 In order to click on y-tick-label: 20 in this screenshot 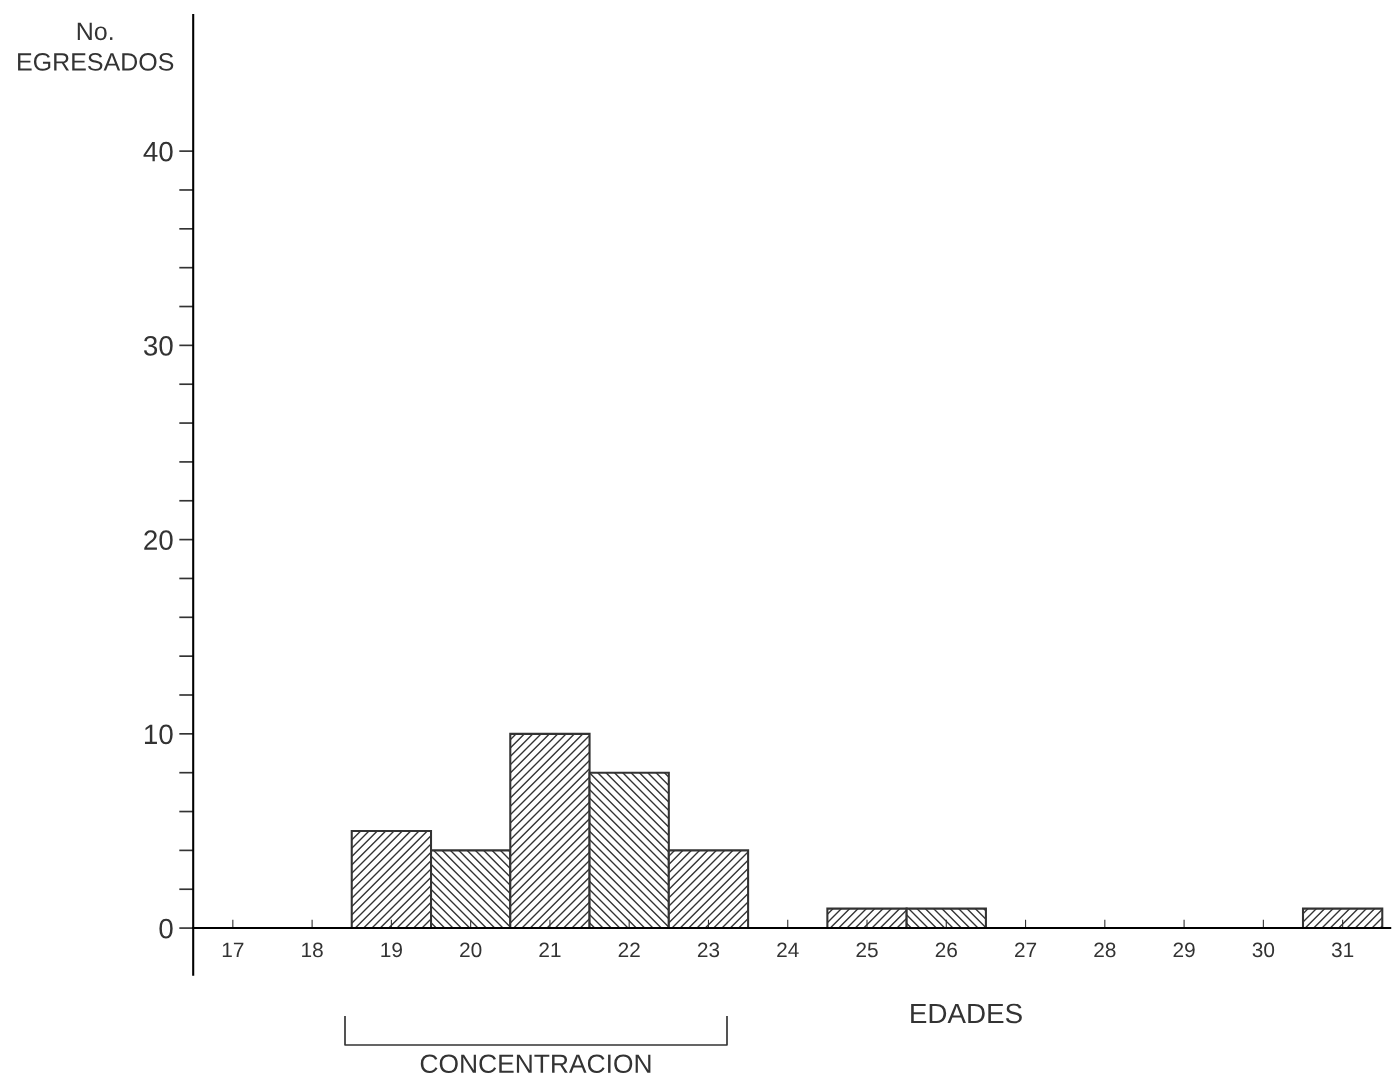, I will do `click(158, 540)`.